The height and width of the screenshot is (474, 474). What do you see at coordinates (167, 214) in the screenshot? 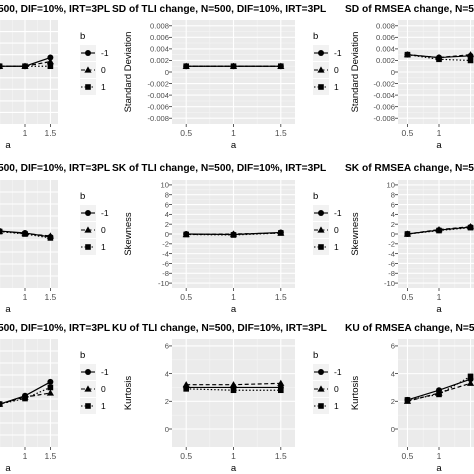
I see `y-tick-label: 4` at bounding box center [167, 214].